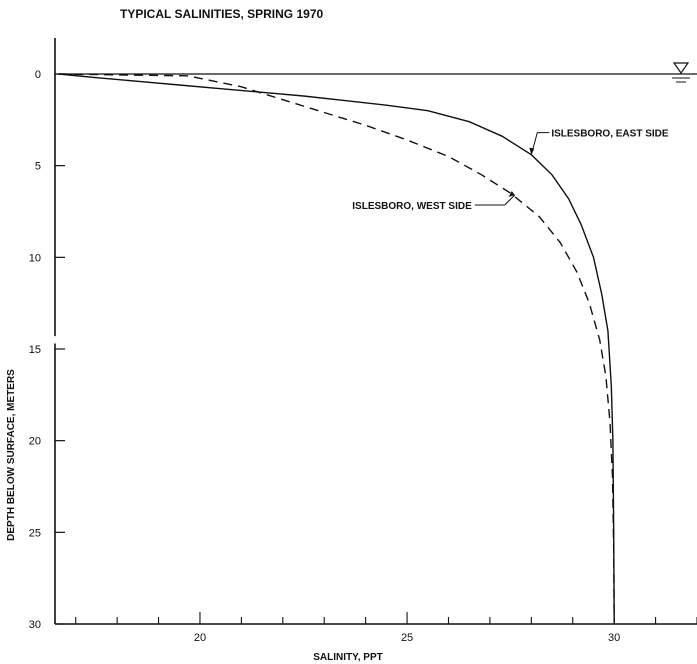 The width and height of the screenshot is (697, 664). I want to click on y-tick-label: 15, so click(35, 350).